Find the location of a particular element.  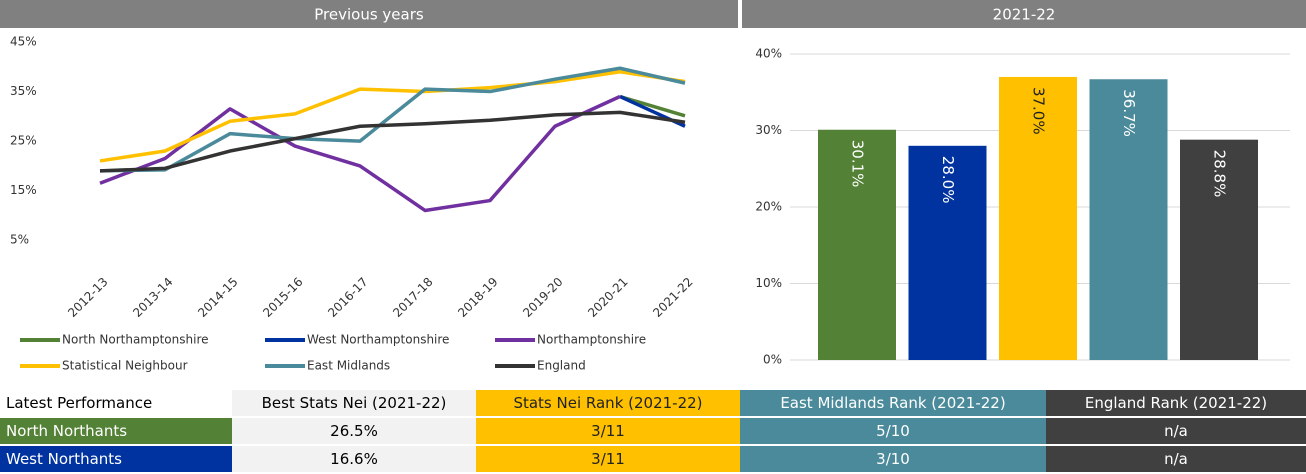

legend-label: West Northamptonshire is located at coordinates (378, 340).